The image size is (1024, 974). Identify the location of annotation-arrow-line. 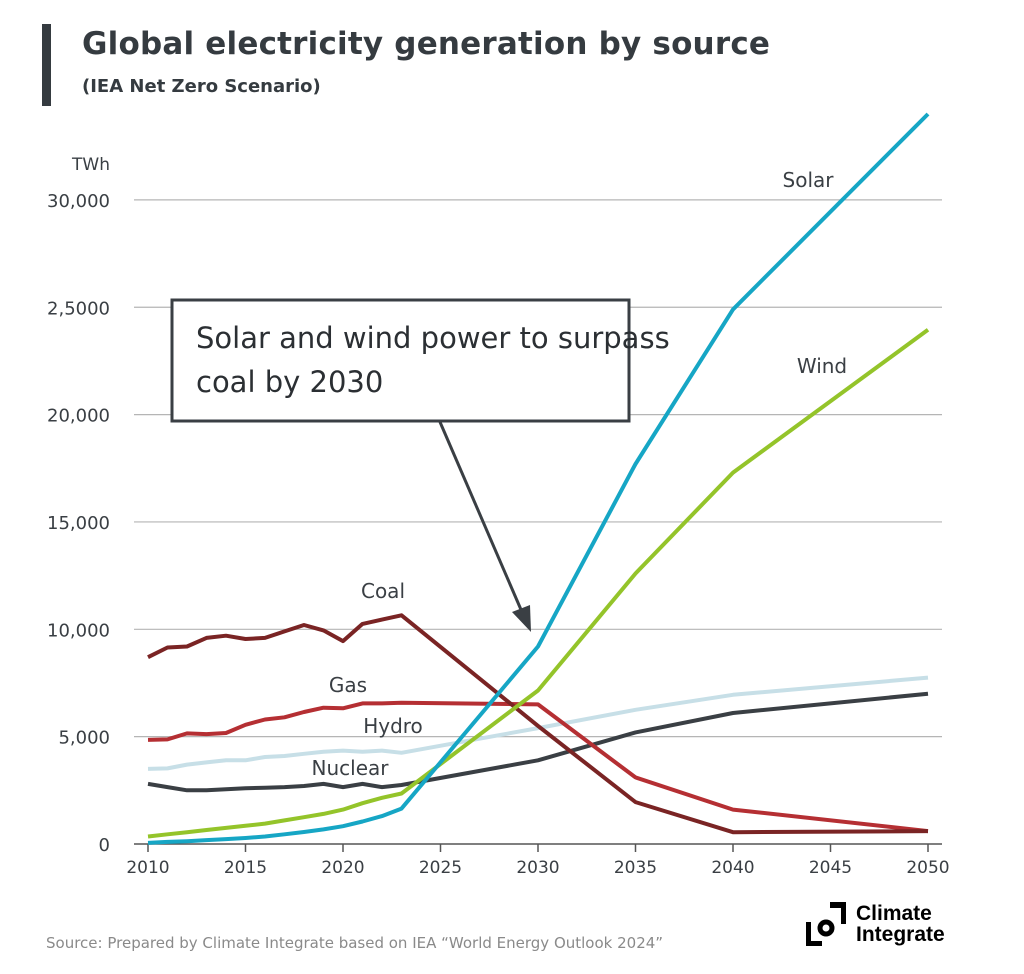
(481, 517).